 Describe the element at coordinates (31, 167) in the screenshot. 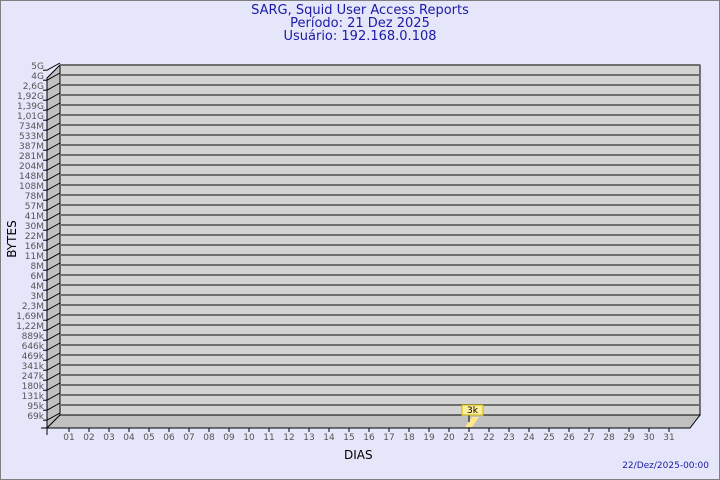

I see `y-tick-label: 204M` at that location.